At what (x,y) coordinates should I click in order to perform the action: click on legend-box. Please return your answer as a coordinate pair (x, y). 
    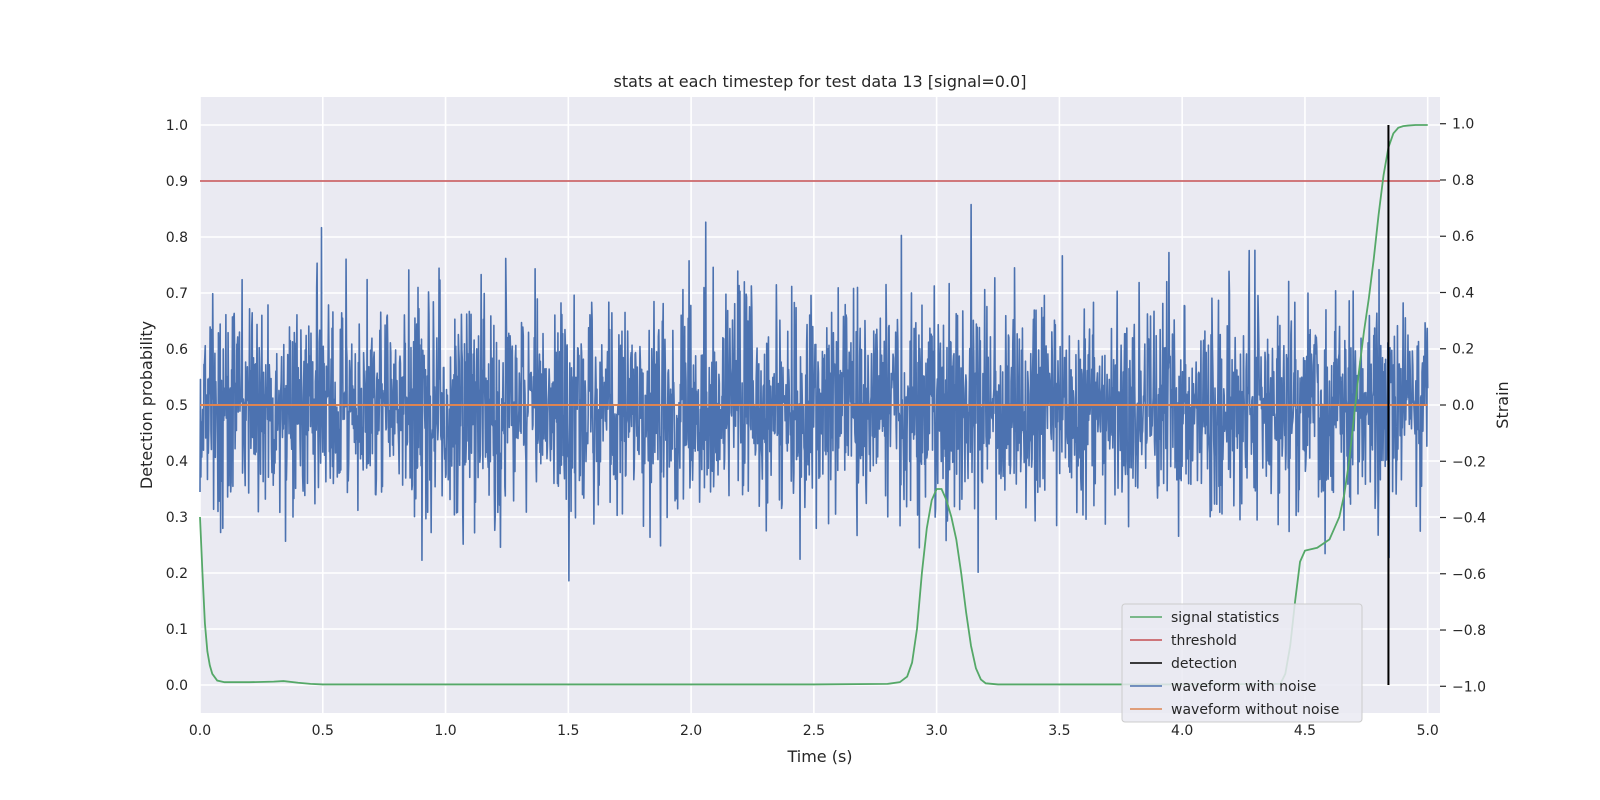
    Looking at the image, I should click on (1242, 663).